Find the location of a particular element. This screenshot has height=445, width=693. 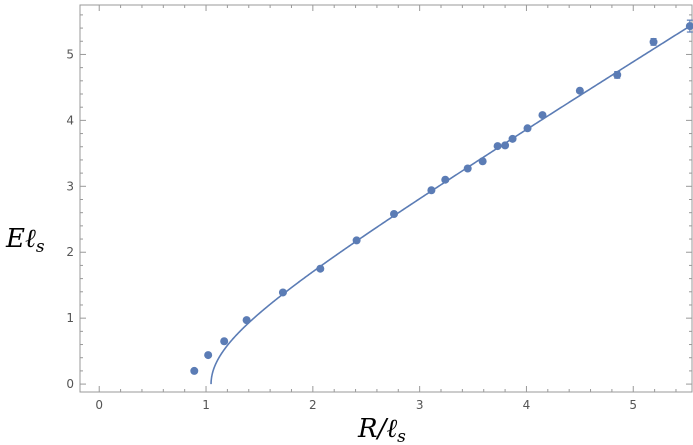

y-tick-label: 2 is located at coordinates (70, 252).